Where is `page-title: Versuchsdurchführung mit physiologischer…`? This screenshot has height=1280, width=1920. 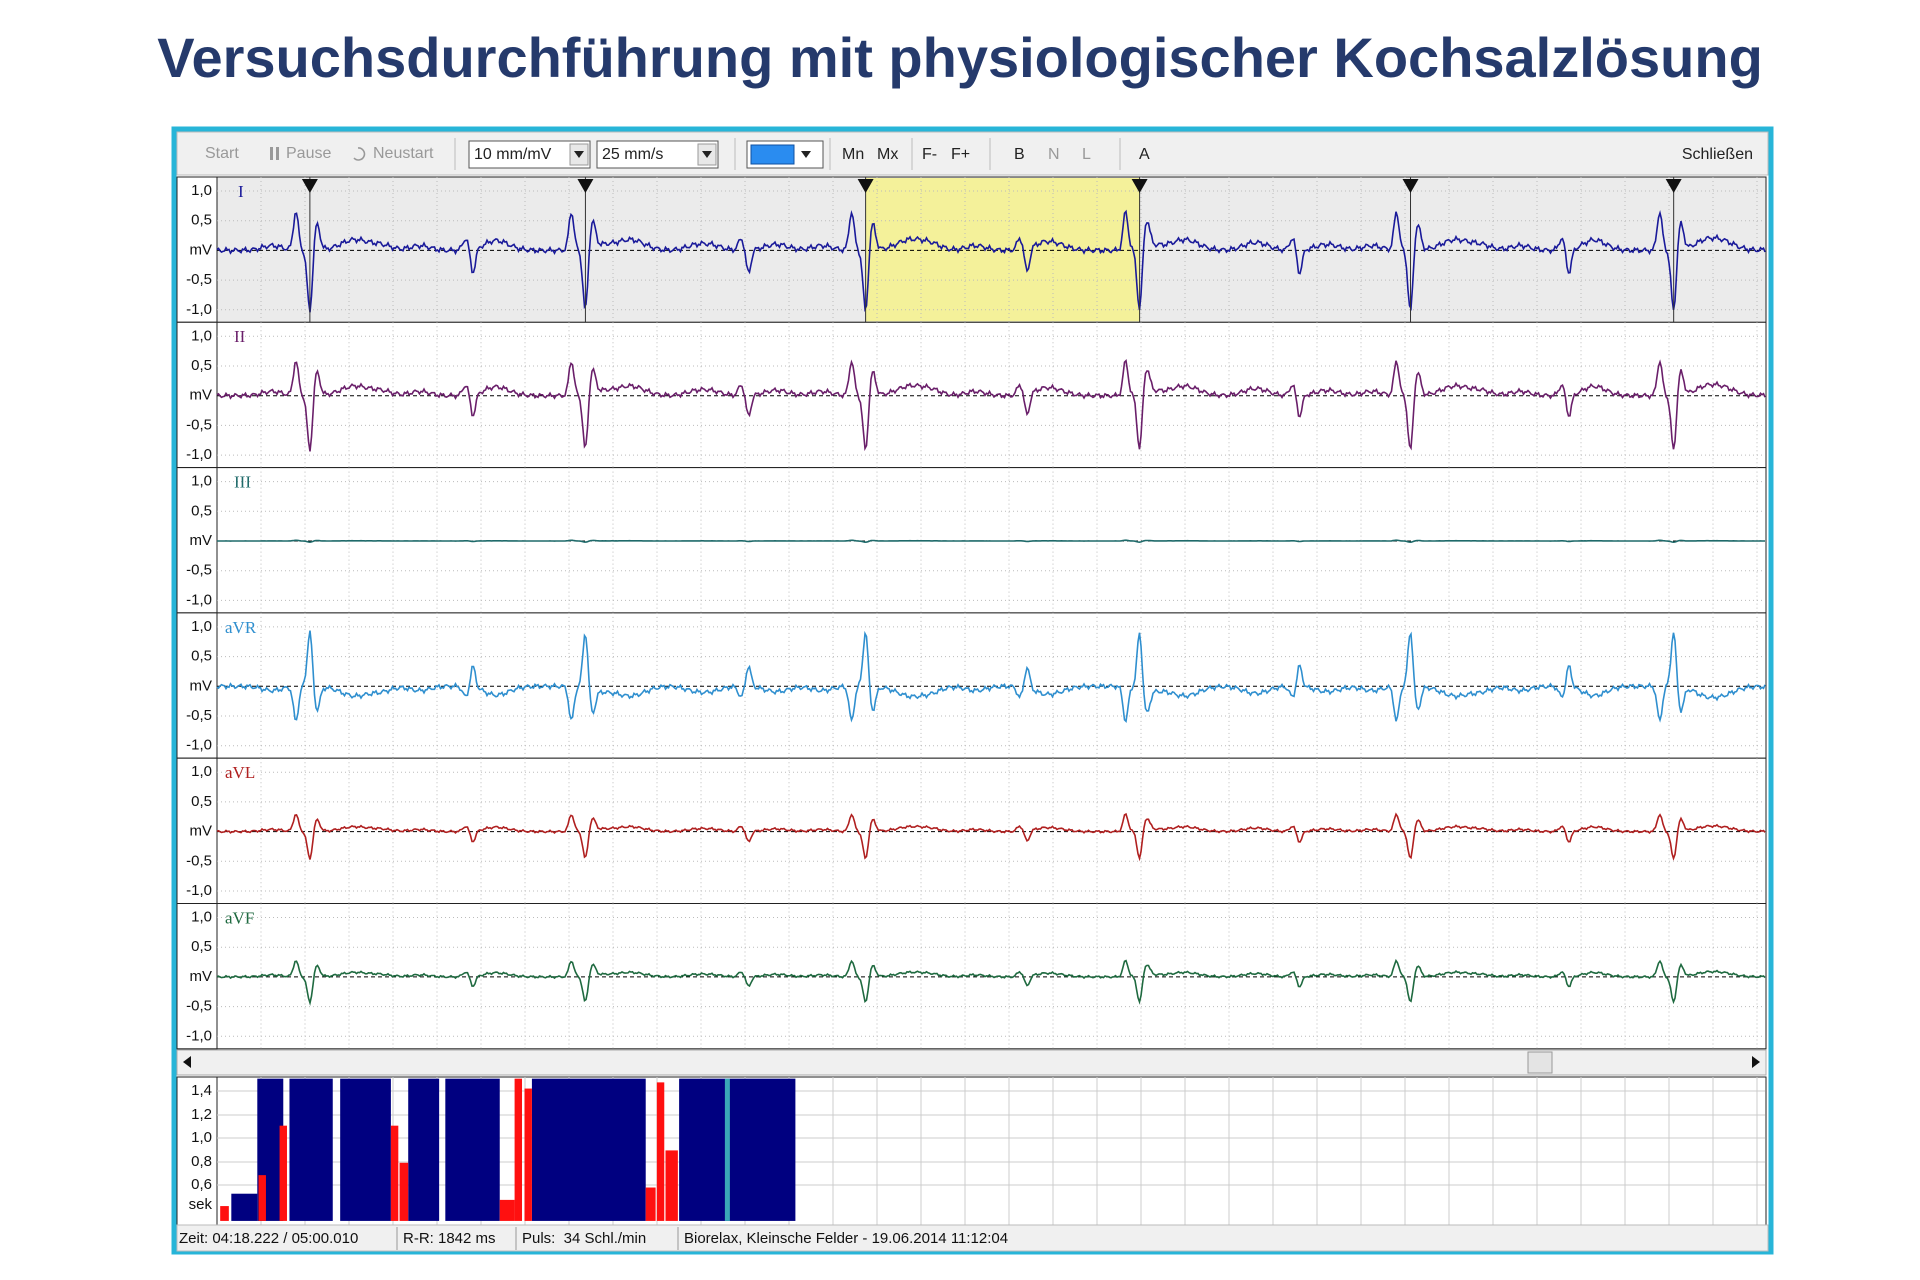 page-title: Versuchsdurchführung mit physiologischer… is located at coordinates (960, 57).